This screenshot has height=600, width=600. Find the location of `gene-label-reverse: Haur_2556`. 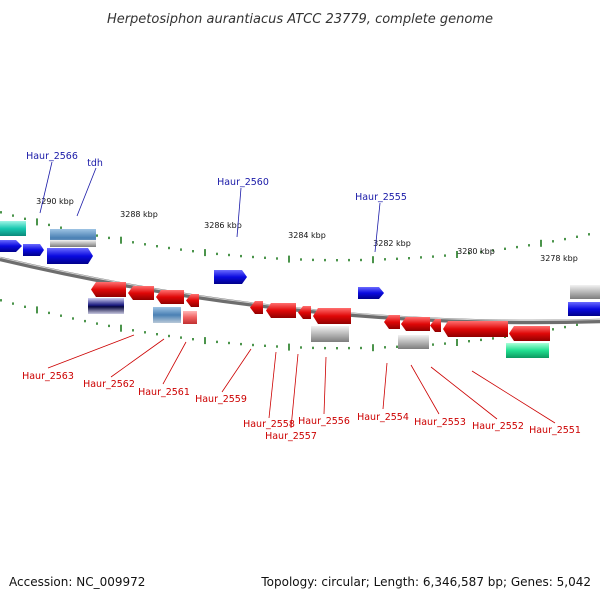

gene-label-reverse: Haur_2556 is located at coordinates (324, 421).